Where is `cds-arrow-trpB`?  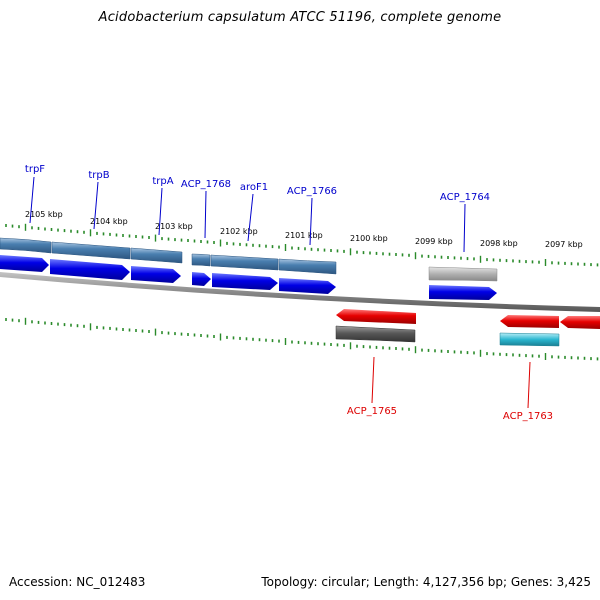 cds-arrow-trpB is located at coordinates (90, 269).